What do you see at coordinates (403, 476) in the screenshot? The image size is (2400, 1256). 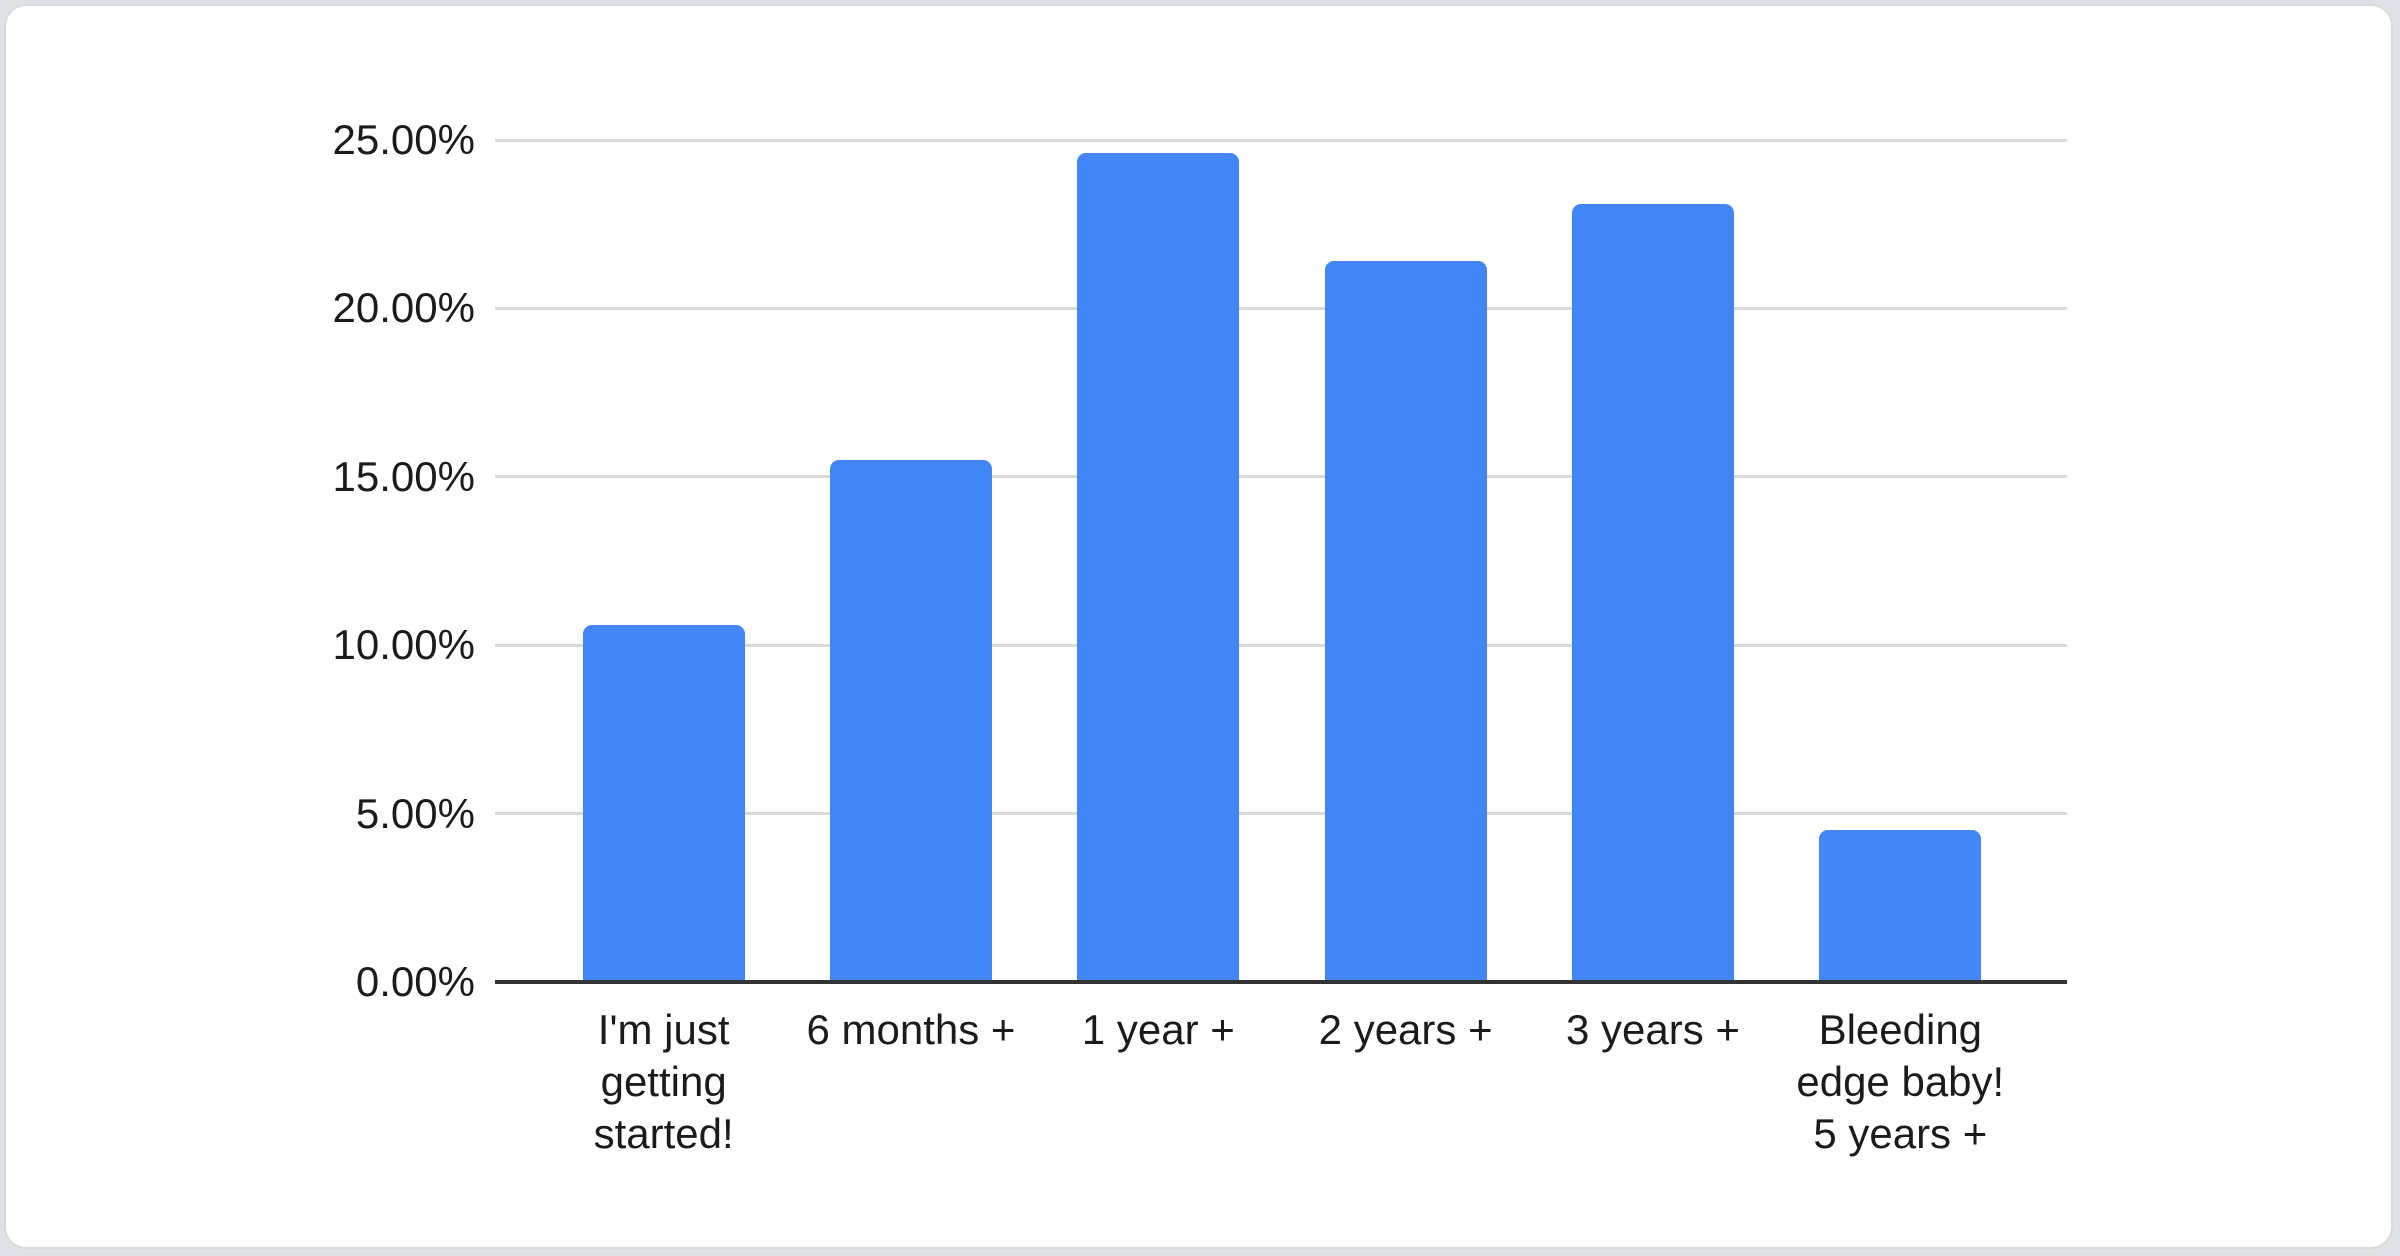 I see `y-axis-tick-label: 15.00%` at bounding box center [403, 476].